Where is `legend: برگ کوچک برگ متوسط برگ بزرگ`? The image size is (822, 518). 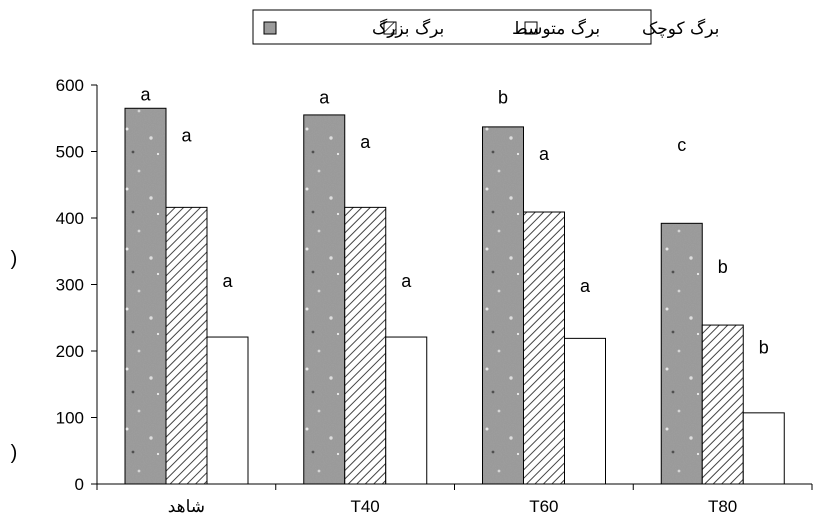 legend: برگ کوچک برگ متوسط برگ بزرگ is located at coordinates (485, 27).